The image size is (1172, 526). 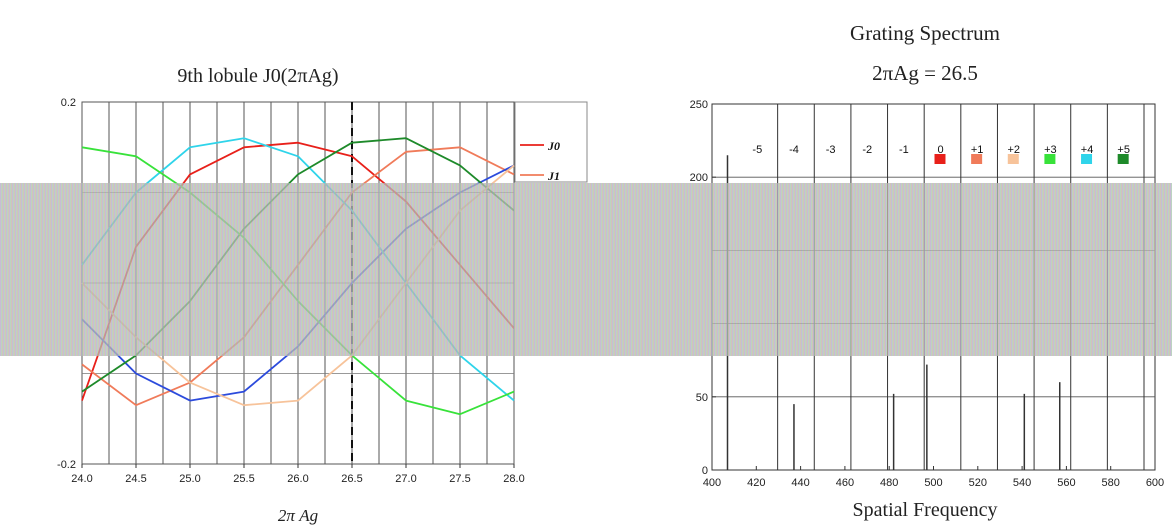 I want to click on spectrum-x-tick-label: 500, so click(x=933, y=483).